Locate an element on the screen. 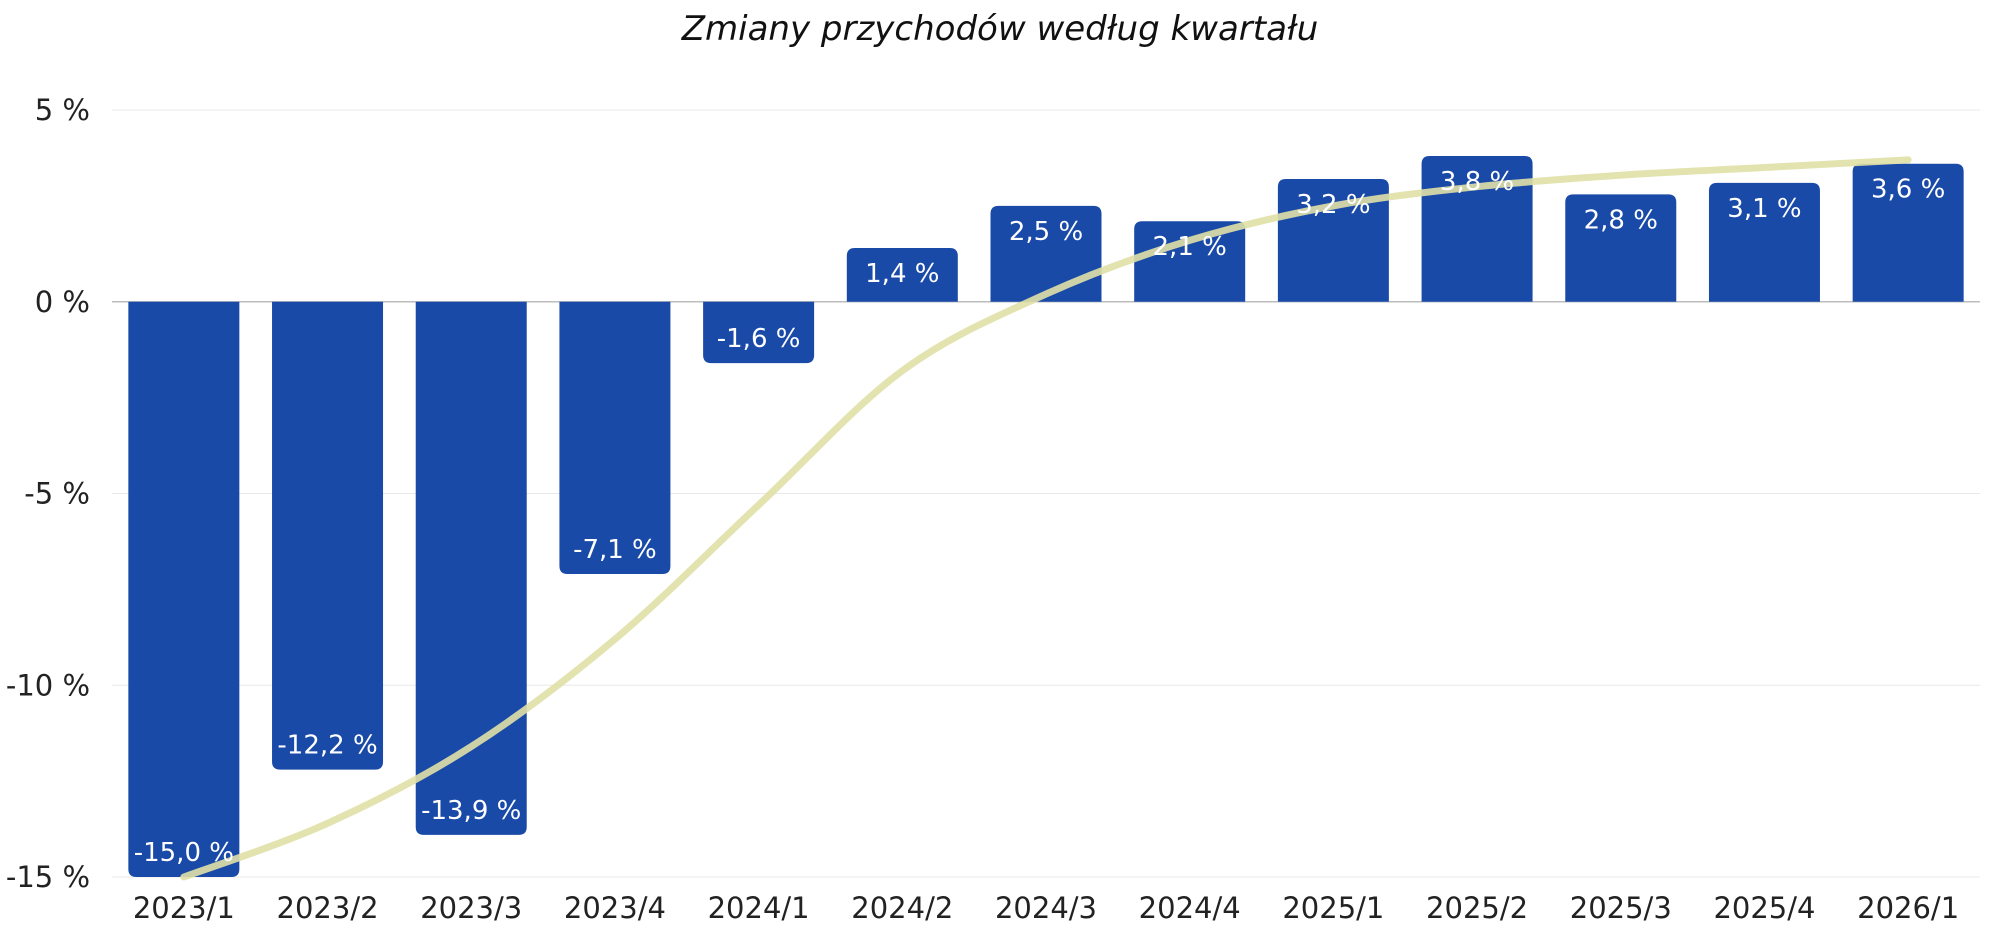 Image resolution: width=2000 pixels, height=944 pixels. data-label: -12,2 % is located at coordinates (327, 746).